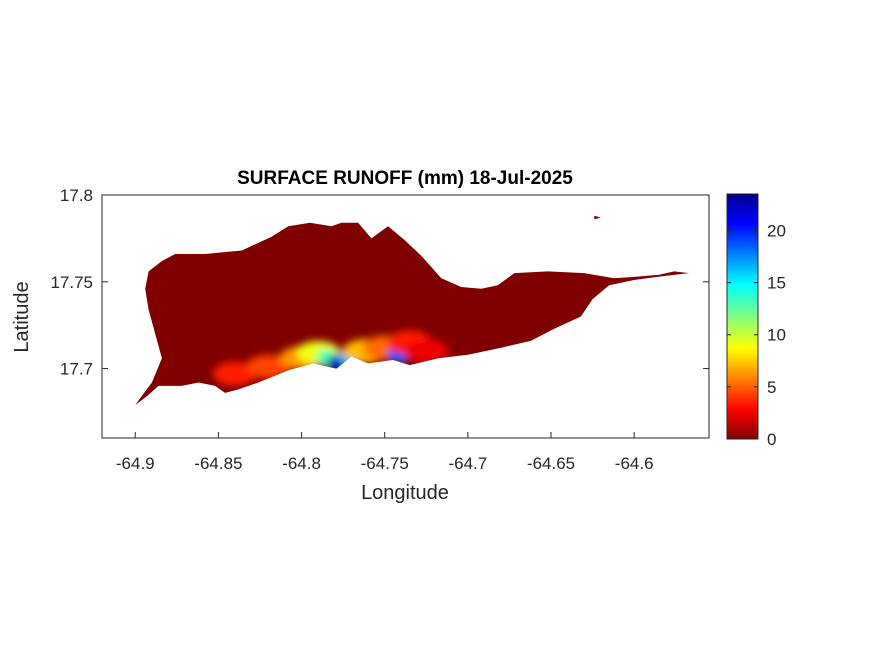 The height and width of the screenshot is (656, 875). I want to click on x-tick-label: -64.65, so click(551, 463).